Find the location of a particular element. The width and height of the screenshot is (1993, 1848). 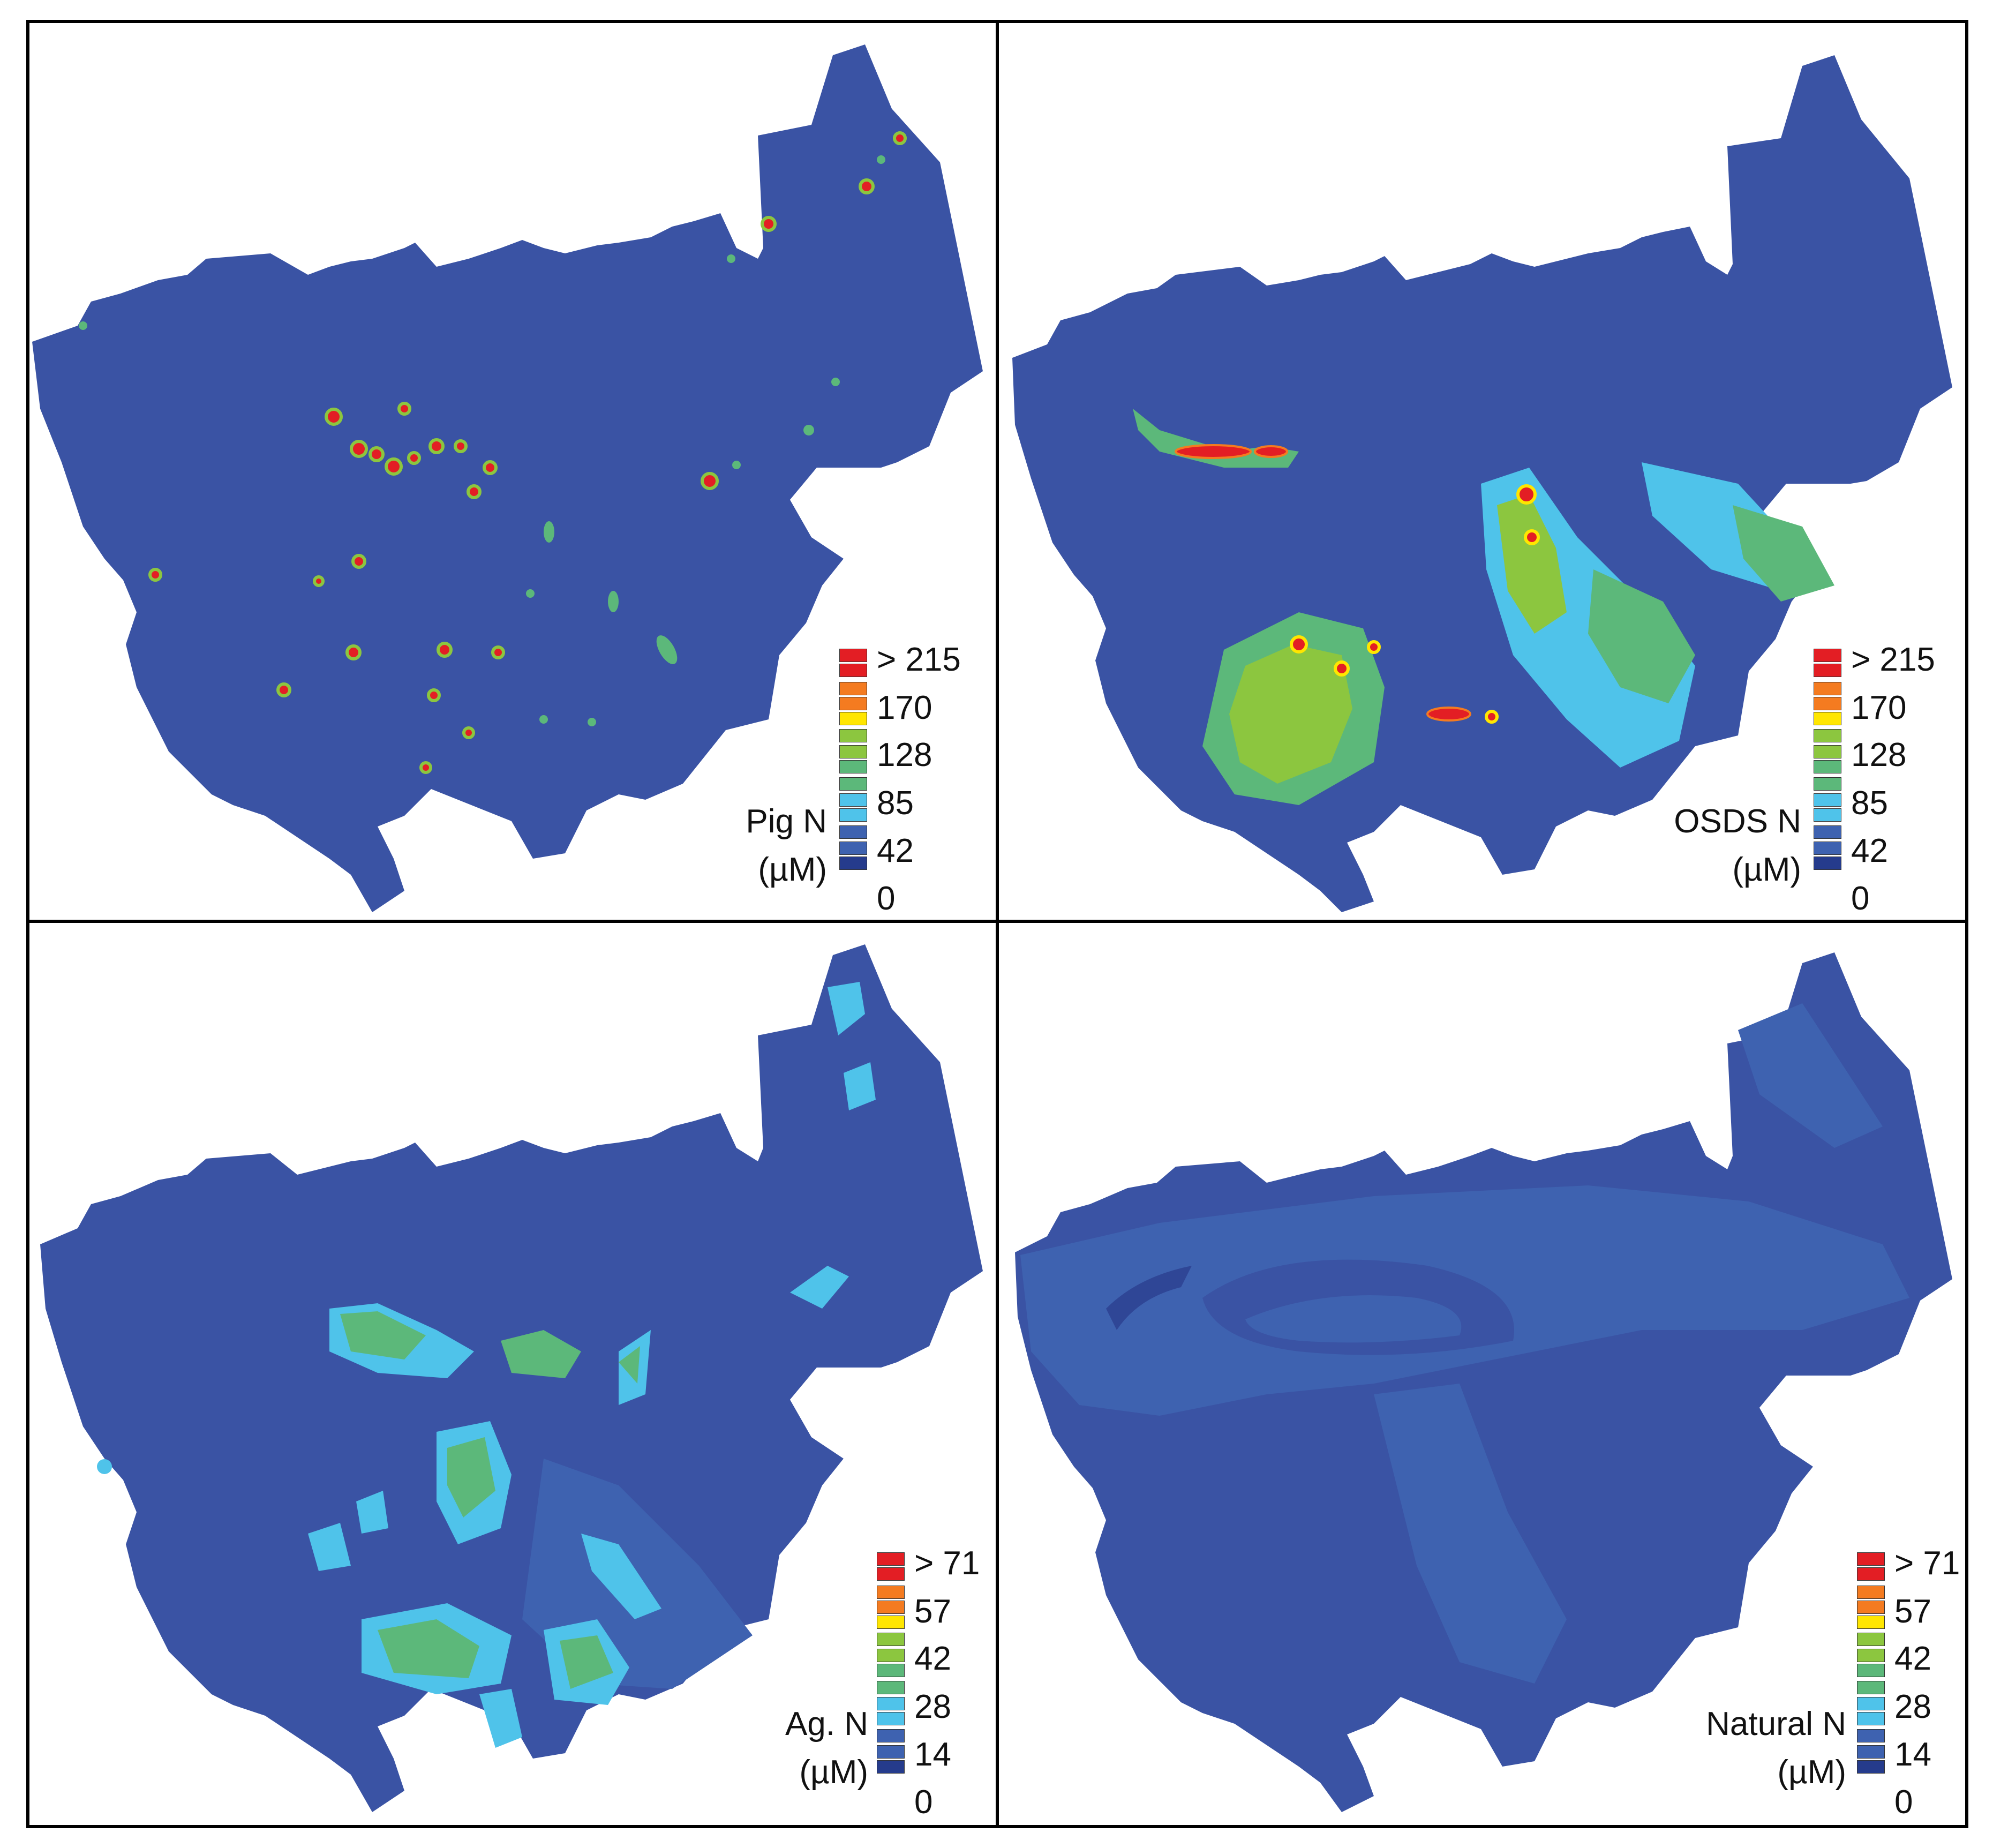

legend-ag-n: > 71 57 42 28 14 0 is located at coordinates (936, 1689).